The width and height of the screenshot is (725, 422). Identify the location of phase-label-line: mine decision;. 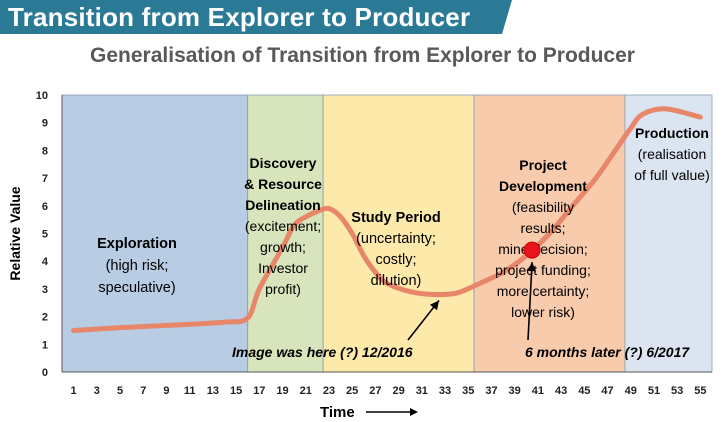
(543, 249).